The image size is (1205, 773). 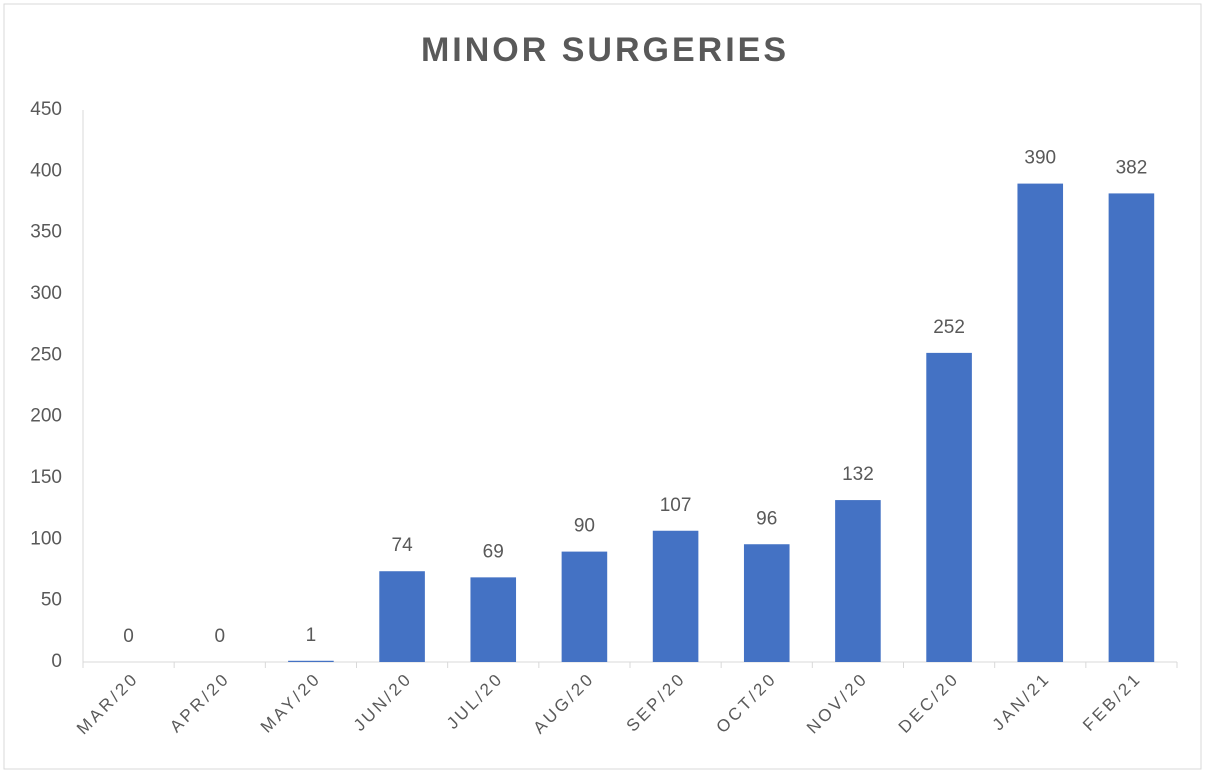 I want to click on data-label: 390, so click(x=1040, y=158).